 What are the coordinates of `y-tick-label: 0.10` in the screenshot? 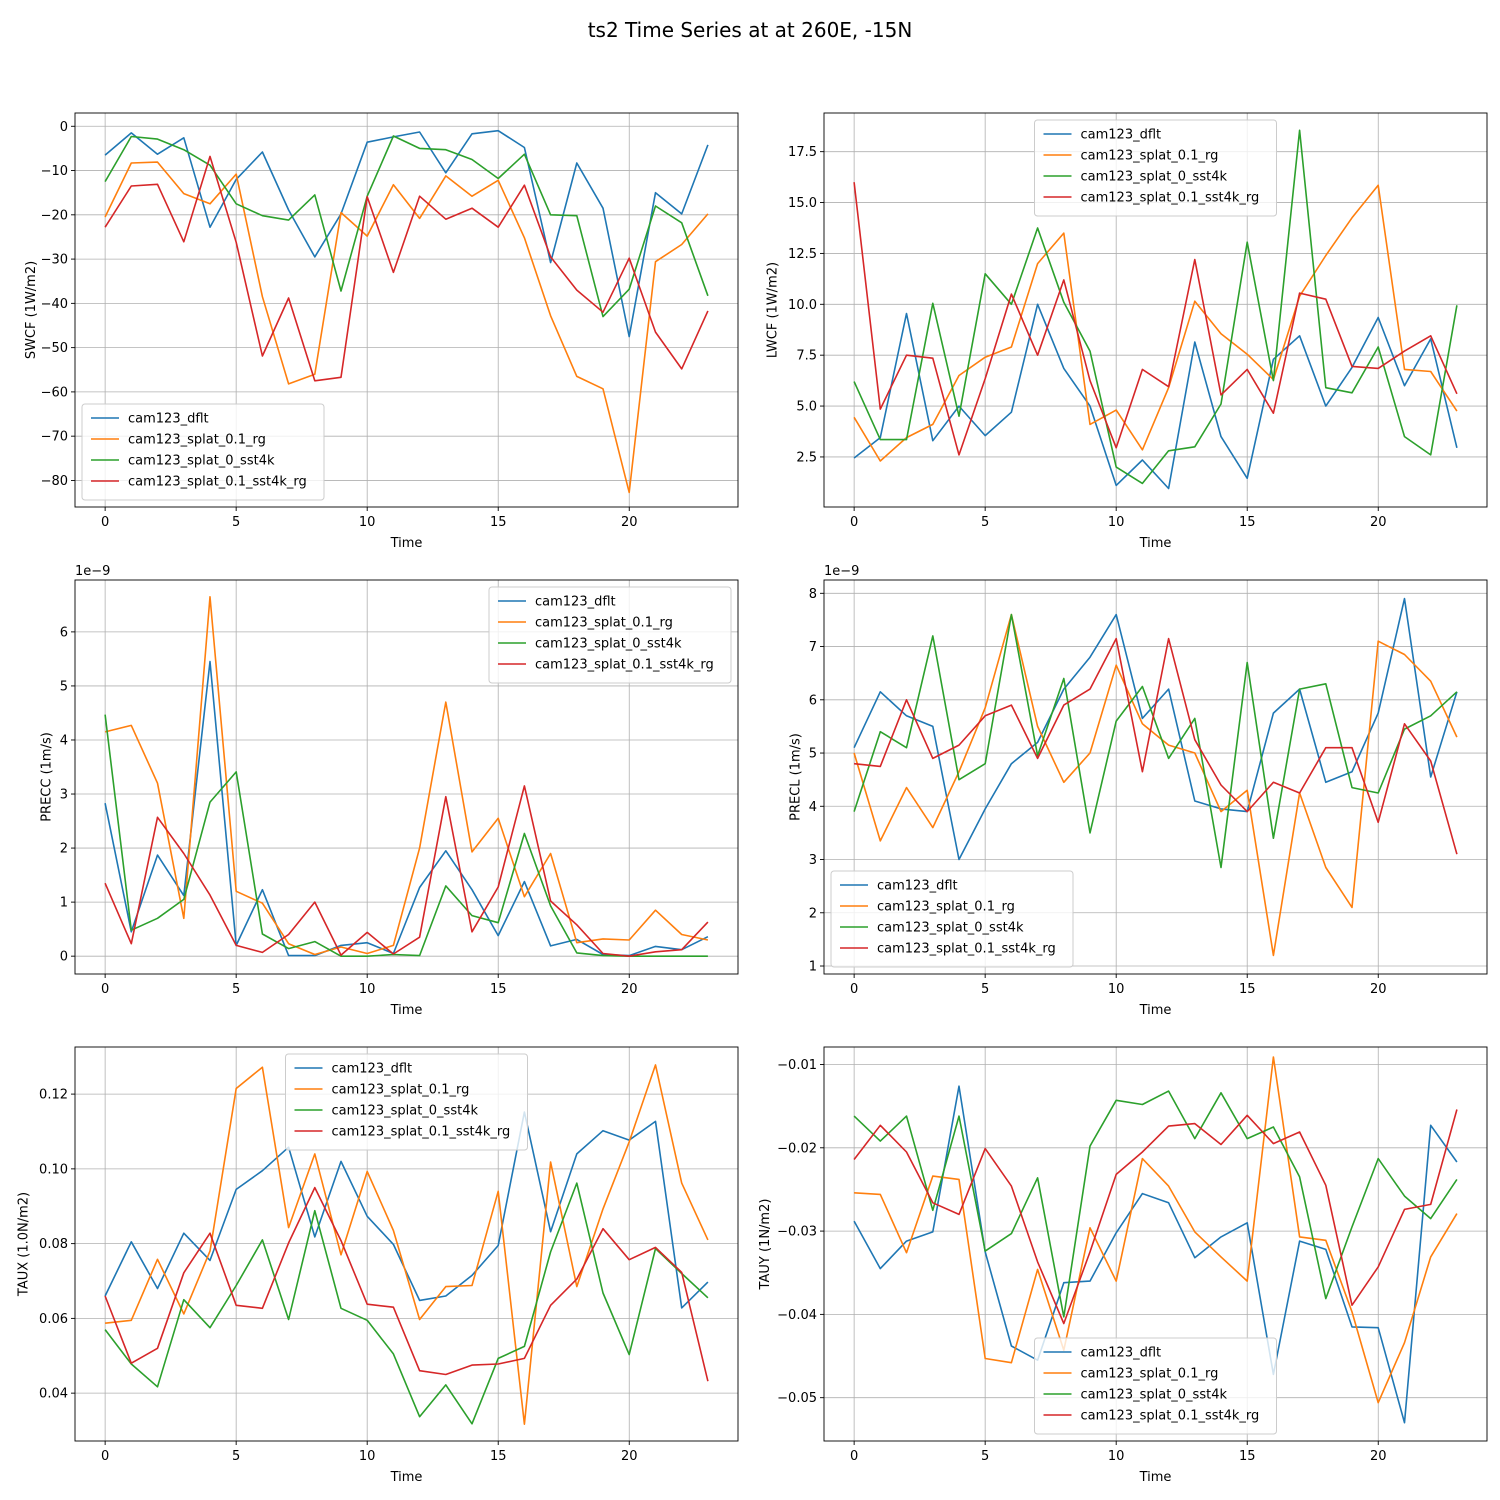 It's located at (53, 1169).